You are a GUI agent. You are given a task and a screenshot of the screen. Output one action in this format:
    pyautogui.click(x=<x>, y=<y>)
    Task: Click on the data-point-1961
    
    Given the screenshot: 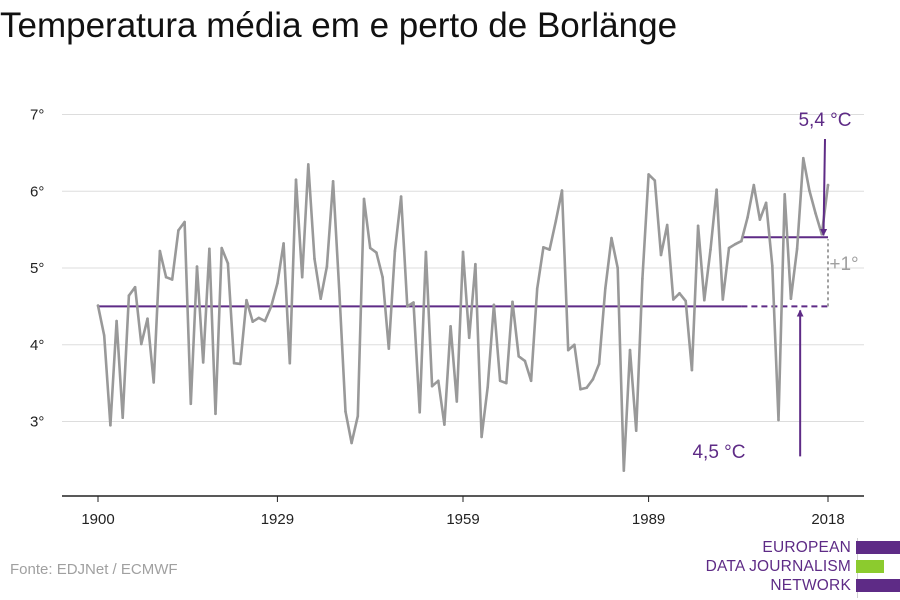 What is the action you would take?
    pyautogui.click(x=475, y=264)
    